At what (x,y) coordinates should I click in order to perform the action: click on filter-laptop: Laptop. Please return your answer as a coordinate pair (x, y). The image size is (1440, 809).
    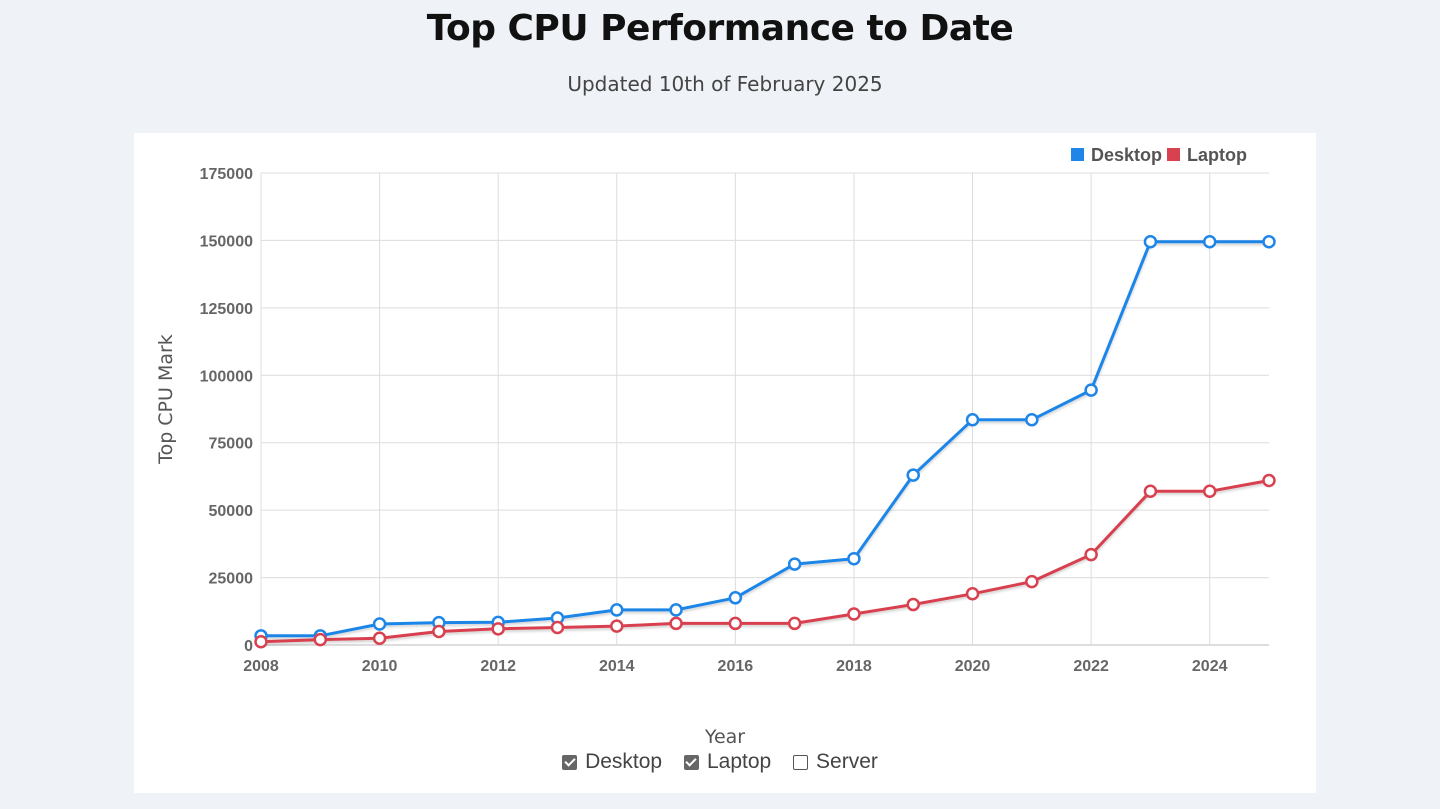
    Looking at the image, I should click on (727, 762).